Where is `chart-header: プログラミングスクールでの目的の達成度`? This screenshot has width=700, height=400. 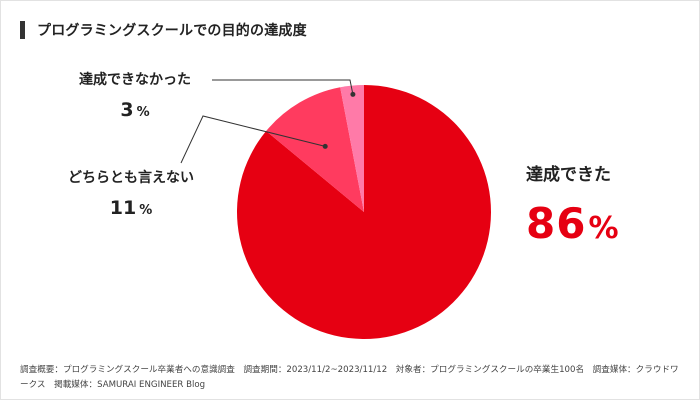
chart-header: プログラミングスクールでの目的の達成度 is located at coordinates (163, 30).